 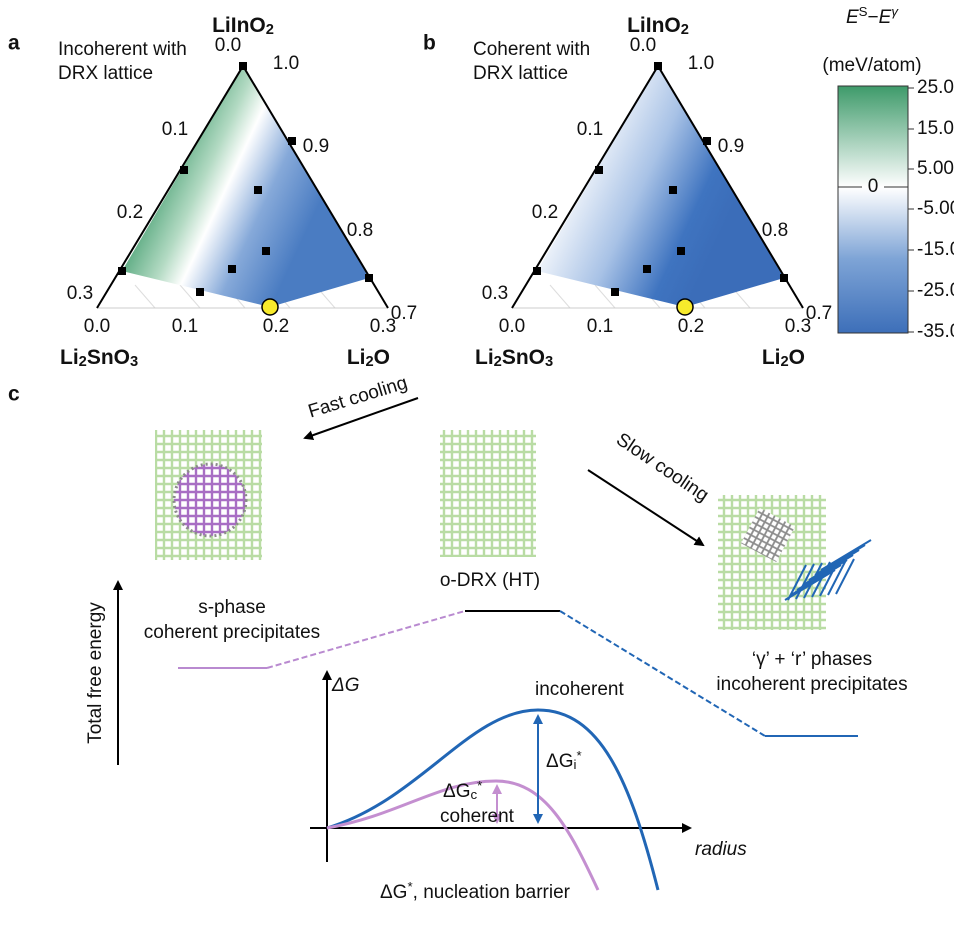 I want to click on colorbar-tick-label: 25.0, so click(x=935, y=87).